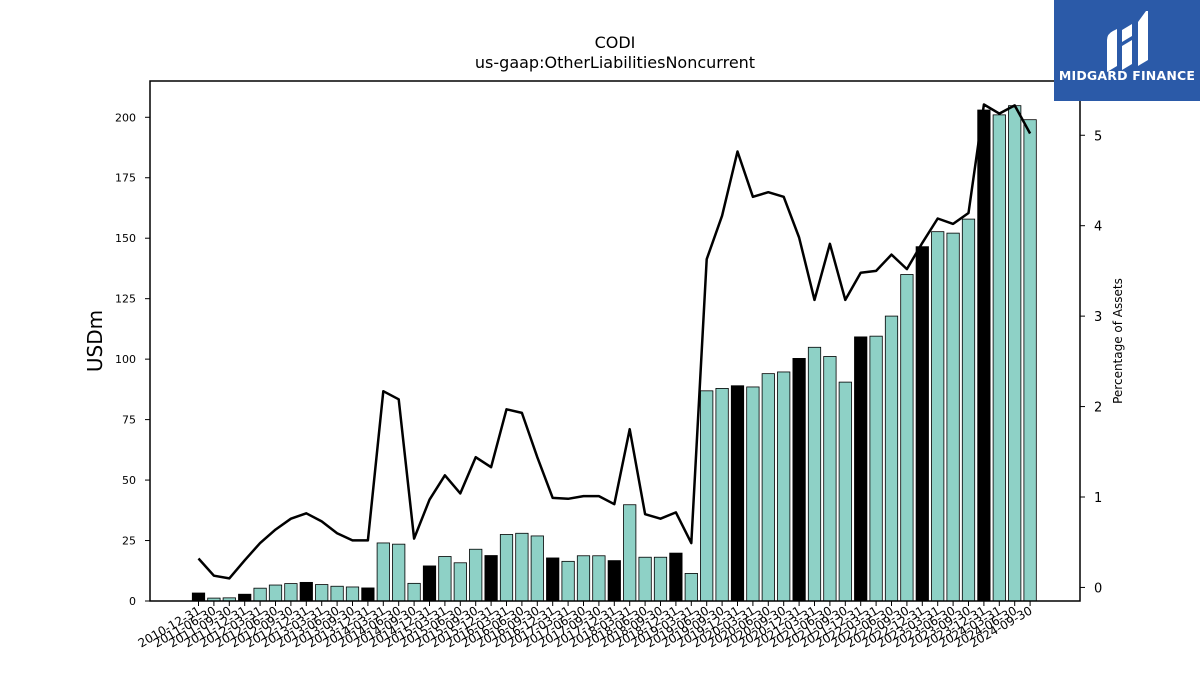 The width and height of the screenshot is (1200, 675). Describe the element at coordinates (125, 359) in the screenshot. I see `y-tick-label-left: 100` at that location.